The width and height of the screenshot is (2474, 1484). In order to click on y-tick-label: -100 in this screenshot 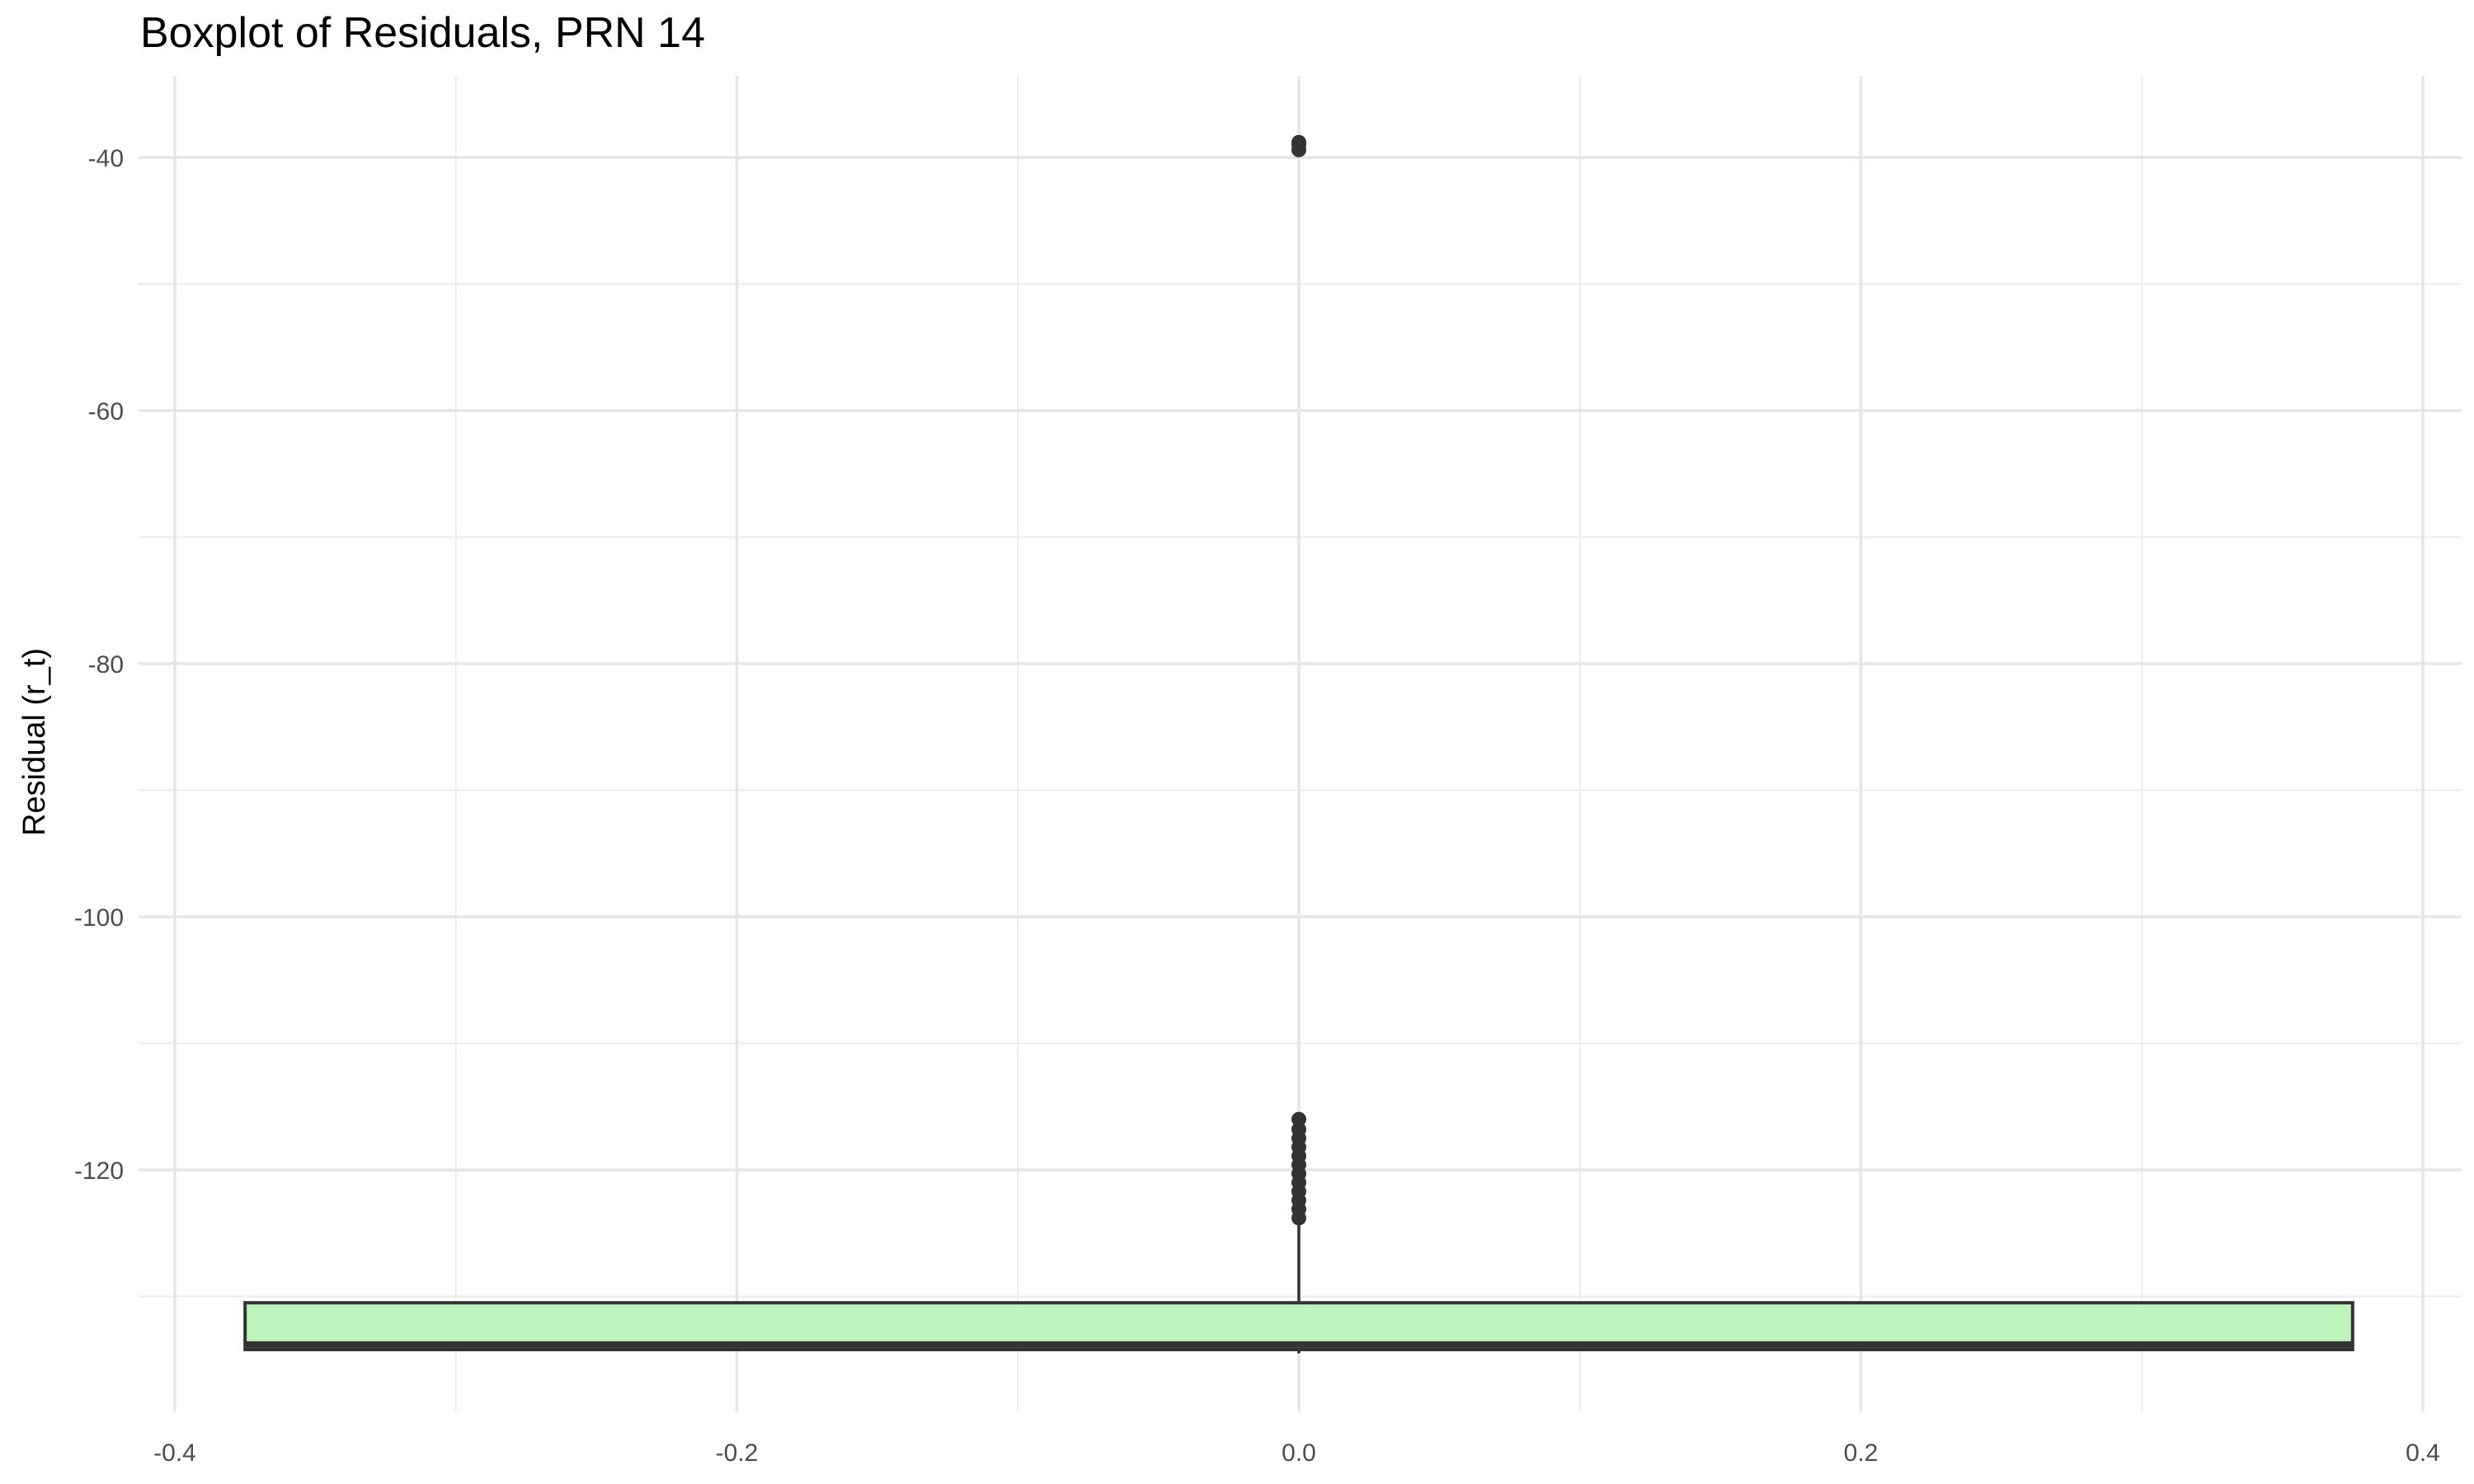, I will do `click(99, 918)`.